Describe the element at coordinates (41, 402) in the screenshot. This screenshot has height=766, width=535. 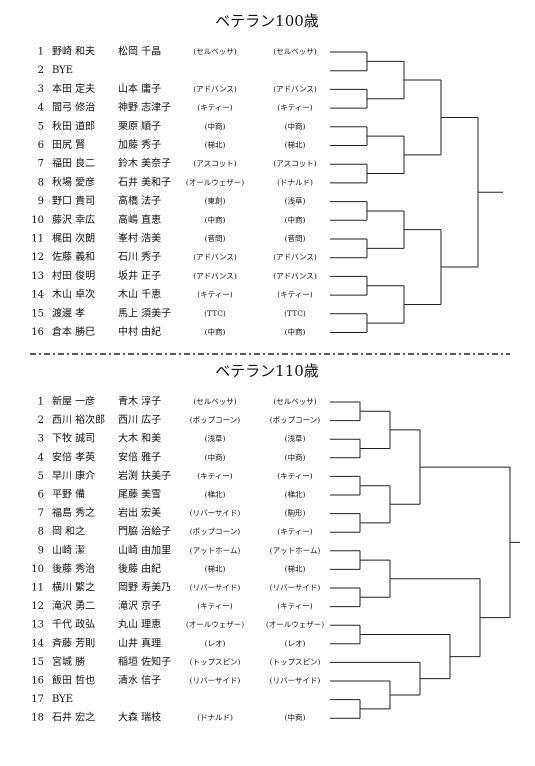
I see `entry-number: 1` at that location.